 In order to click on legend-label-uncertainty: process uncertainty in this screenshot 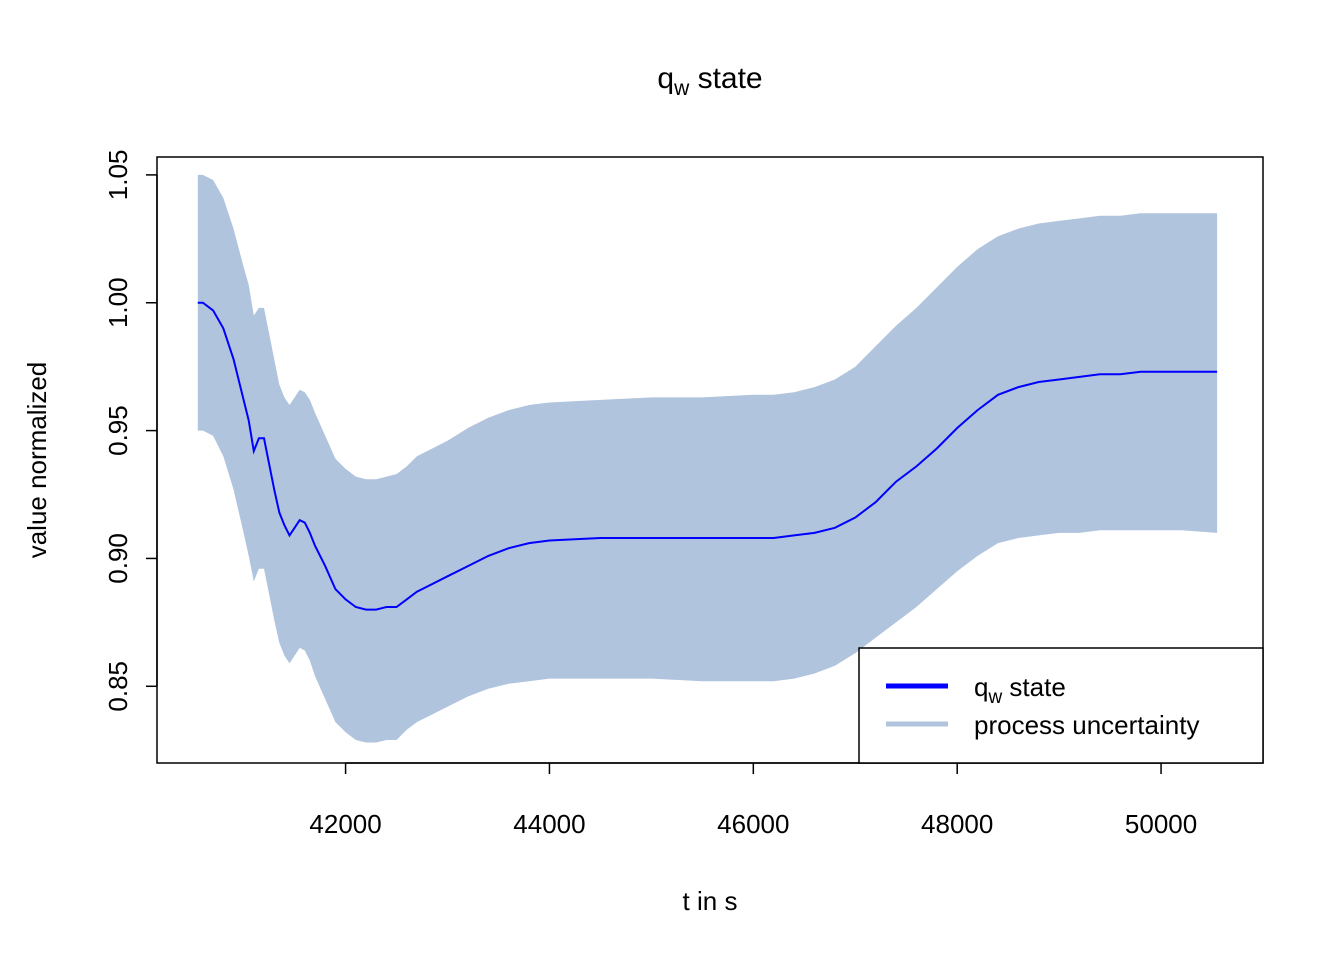, I will do `click(1086, 725)`.